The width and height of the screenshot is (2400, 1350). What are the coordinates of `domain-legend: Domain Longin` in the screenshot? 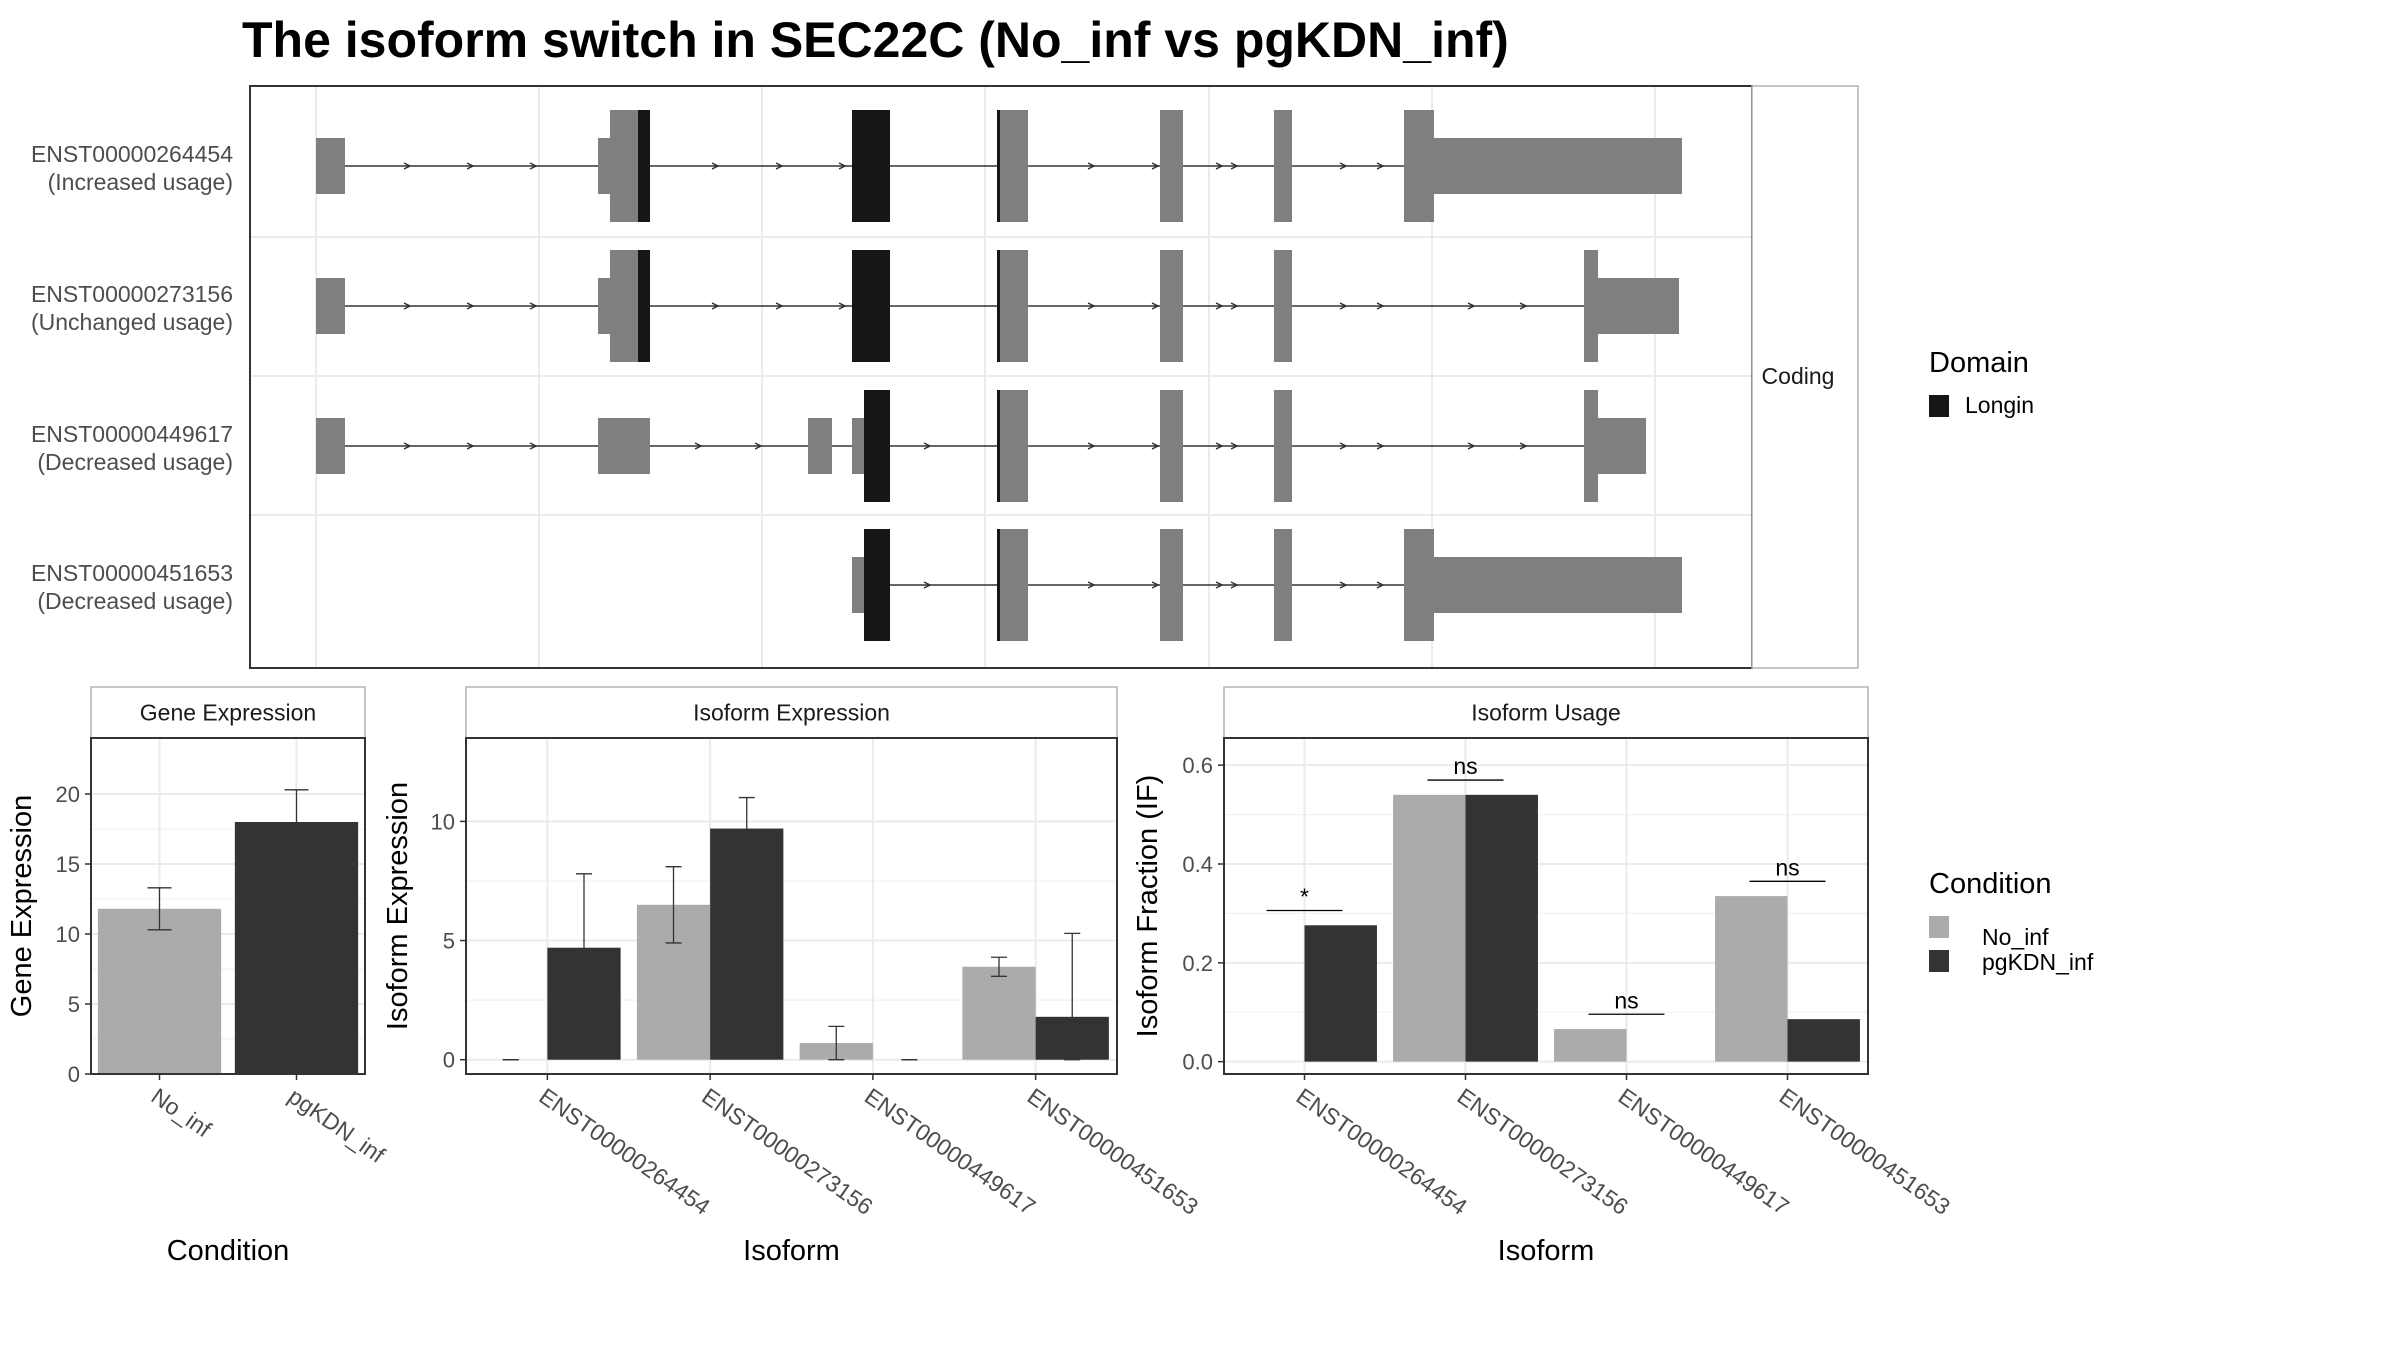 It's located at (1981, 382).